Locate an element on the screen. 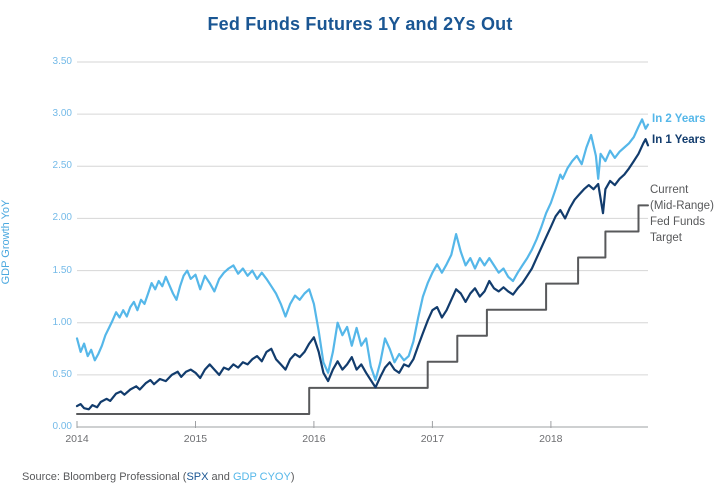 This screenshot has width=720, height=500. x-tick-label: 2017 is located at coordinates (432, 439).